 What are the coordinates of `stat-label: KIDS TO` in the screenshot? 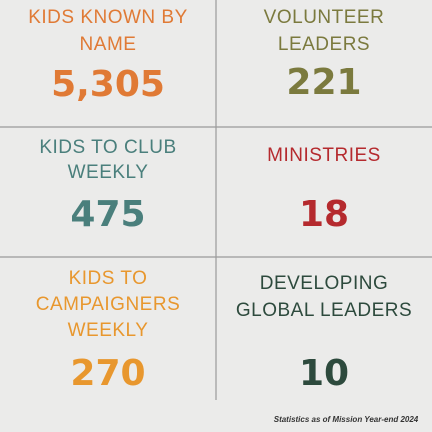 It's located at (108, 278).